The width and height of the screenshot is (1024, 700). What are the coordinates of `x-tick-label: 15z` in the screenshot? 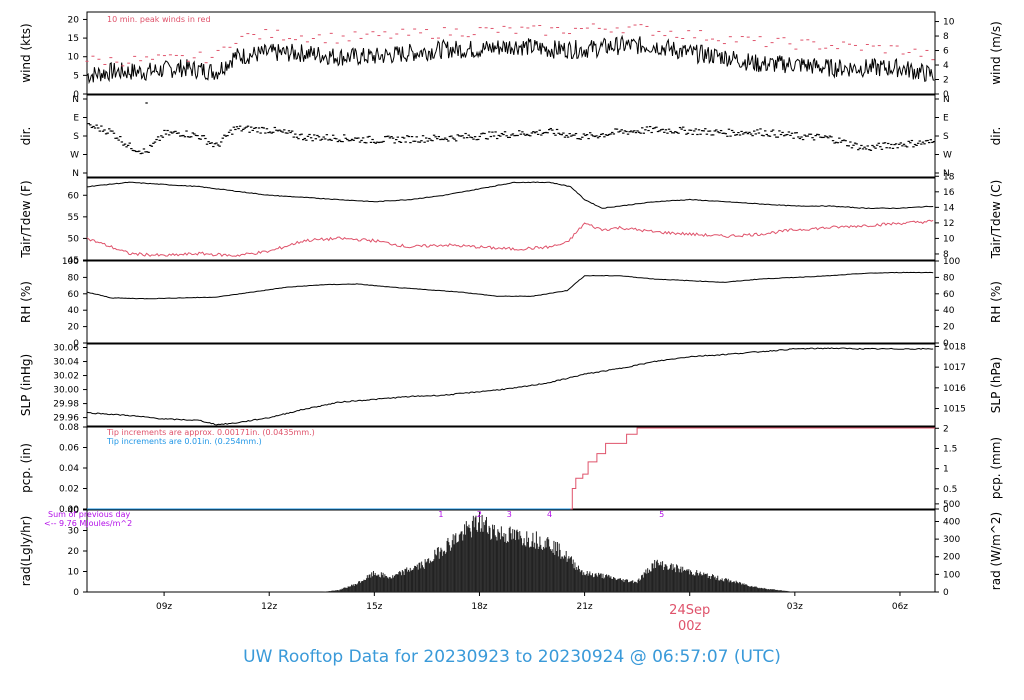 It's located at (374, 607).